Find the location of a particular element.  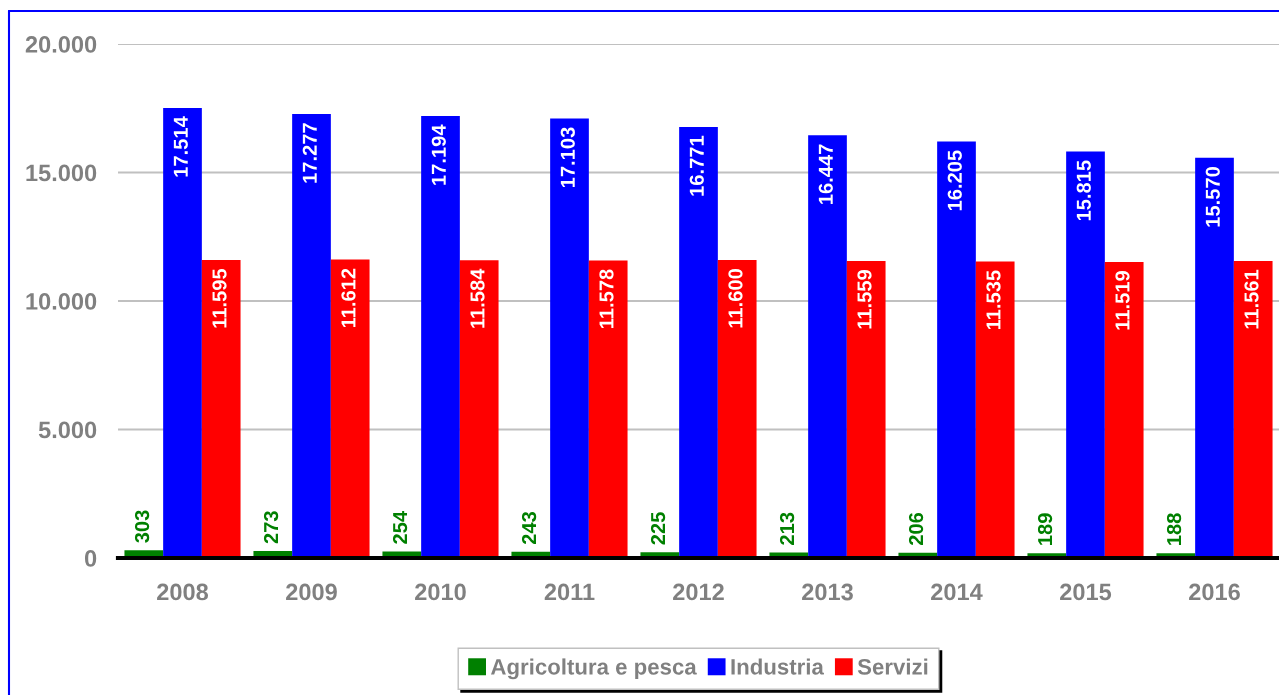

legend-label: Servizi is located at coordinates (892, 666).